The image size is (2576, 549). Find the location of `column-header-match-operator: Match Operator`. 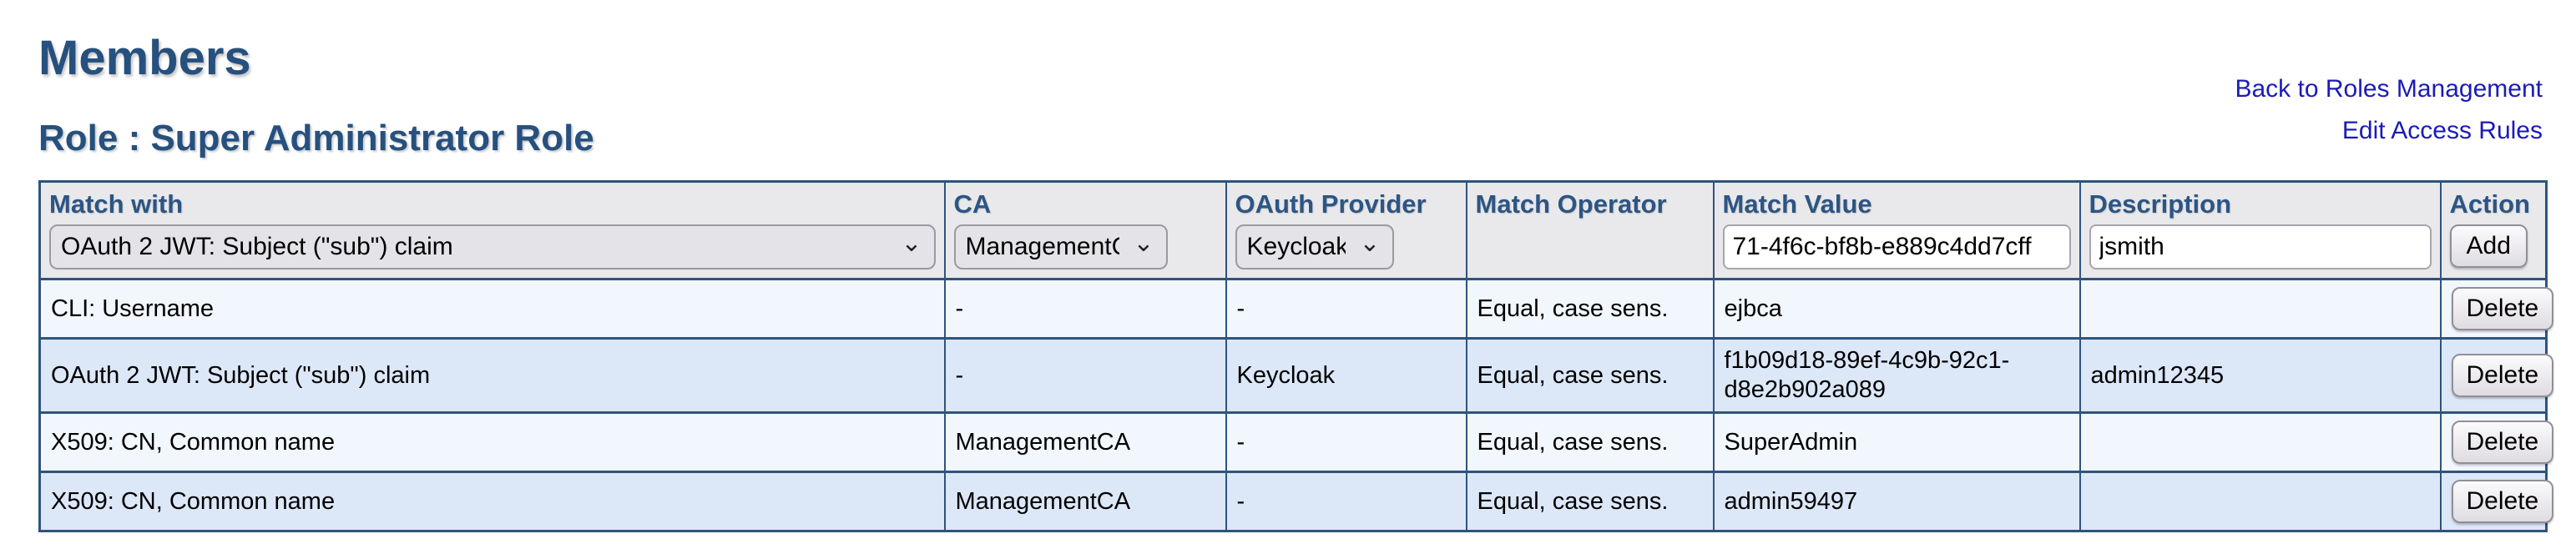

column-header-match-operator: Match Operator is located at coordinates (1571, 204).